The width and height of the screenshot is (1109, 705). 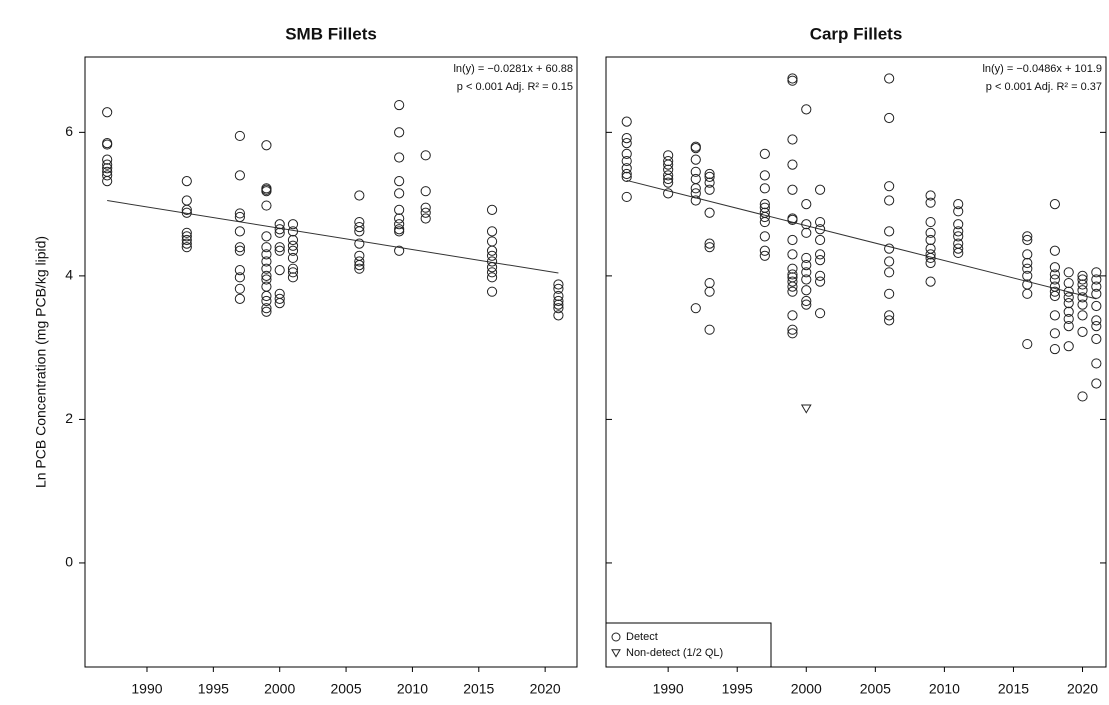 What do you see at coordinates (69, 562) in the screenshot?
I see `y-tick-label: 0` at bounding box center [69, 562].